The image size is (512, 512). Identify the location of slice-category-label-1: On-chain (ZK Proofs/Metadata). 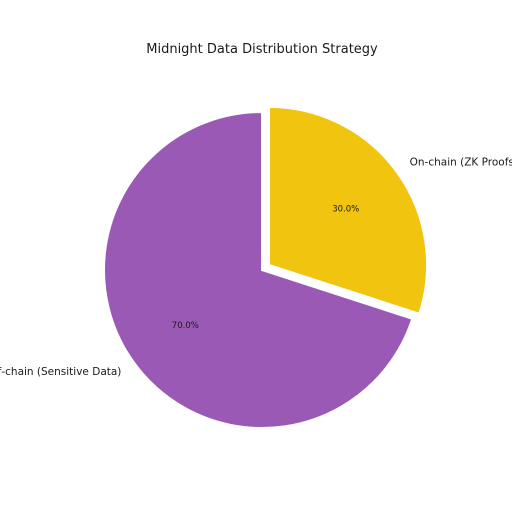
(461, 163).